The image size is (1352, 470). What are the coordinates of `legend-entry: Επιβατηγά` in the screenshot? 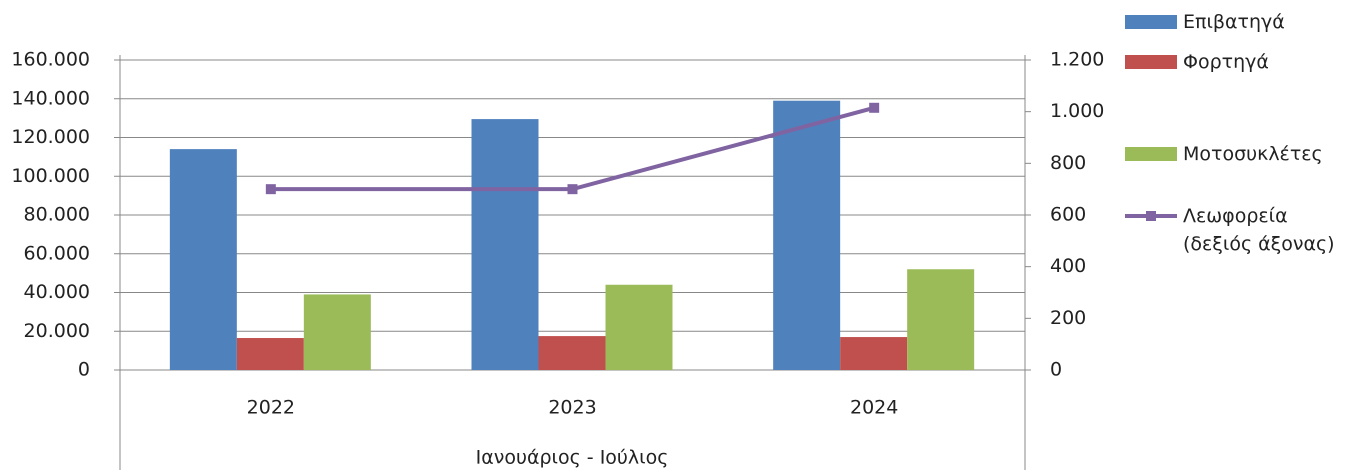 It's located at (1205, 22).